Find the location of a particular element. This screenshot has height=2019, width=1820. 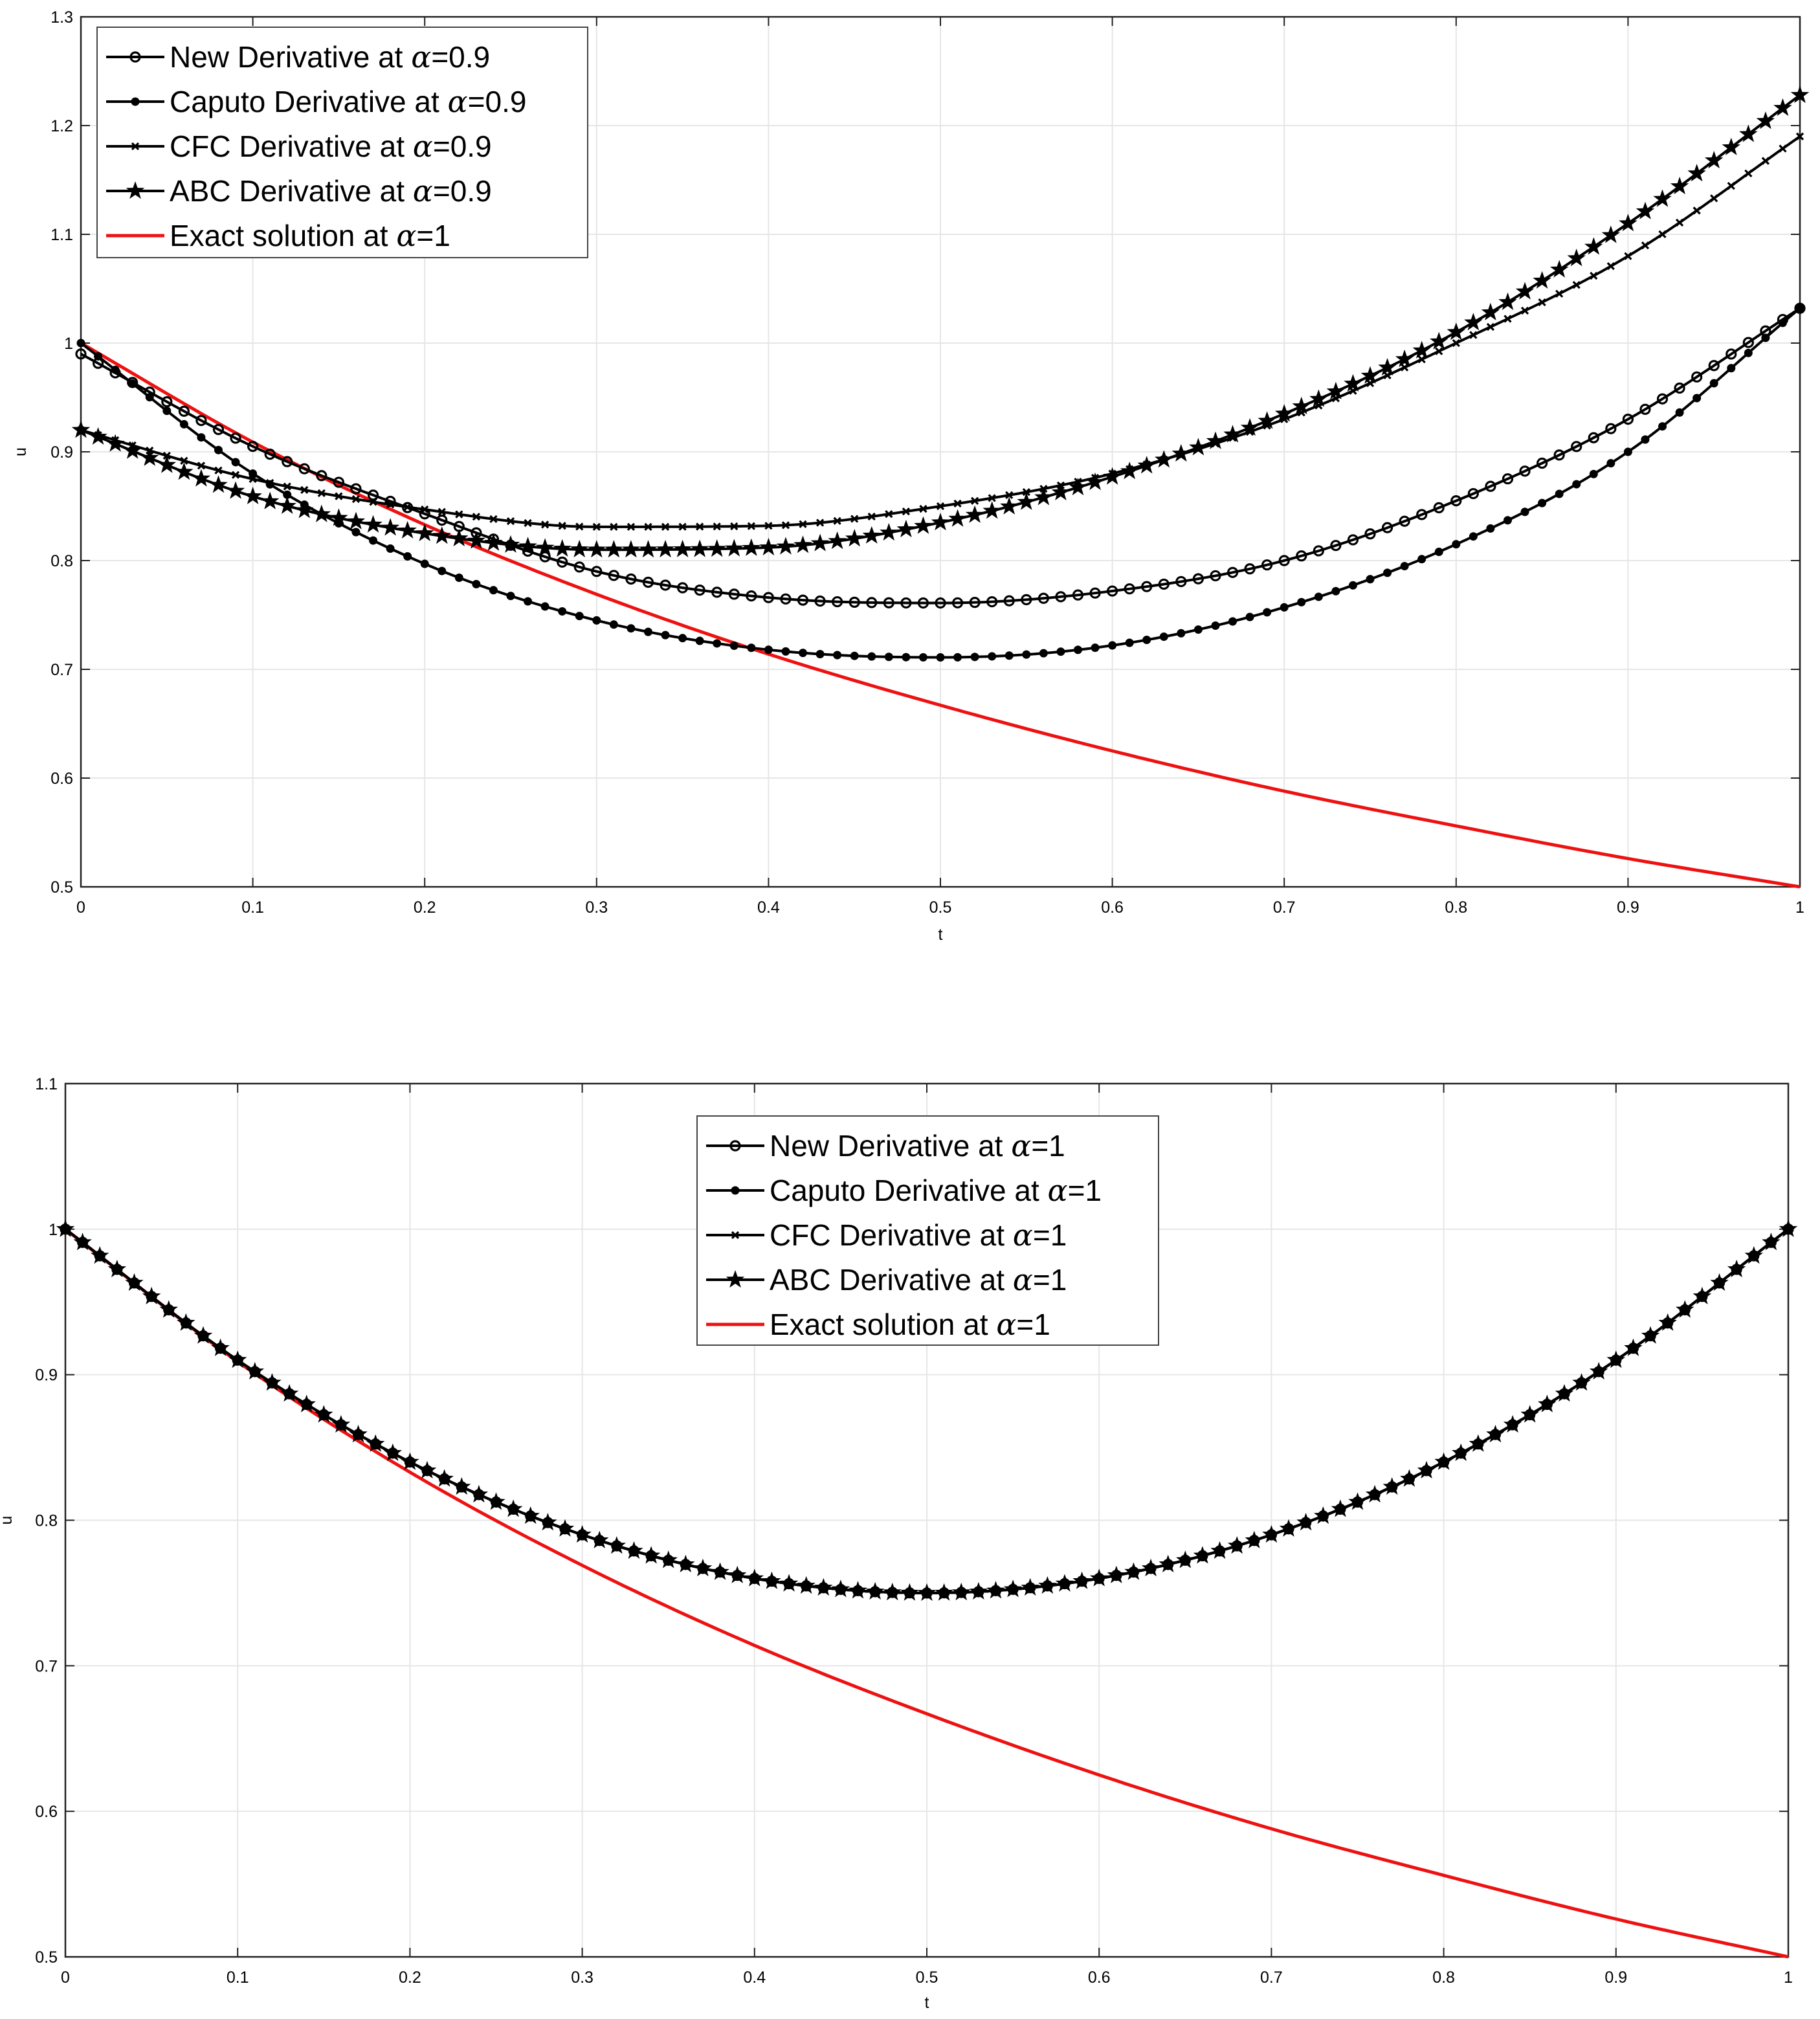

legend-box is located at coordinates (927, 1230).